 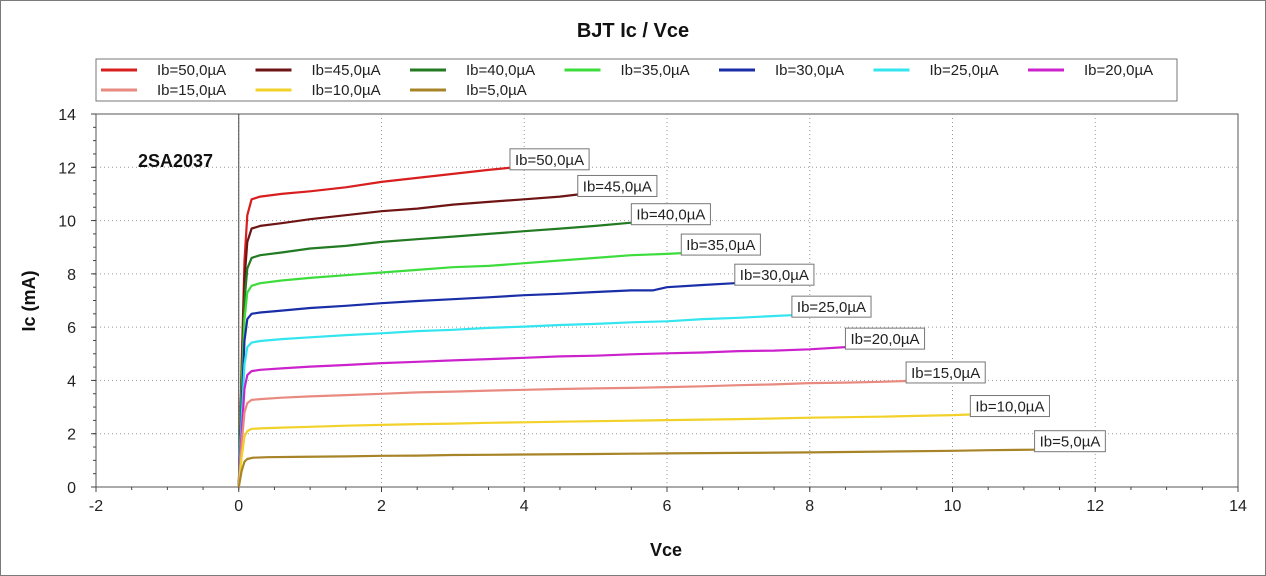 I want to click on x-axis-title: Vce, so click(x=666, y=550).